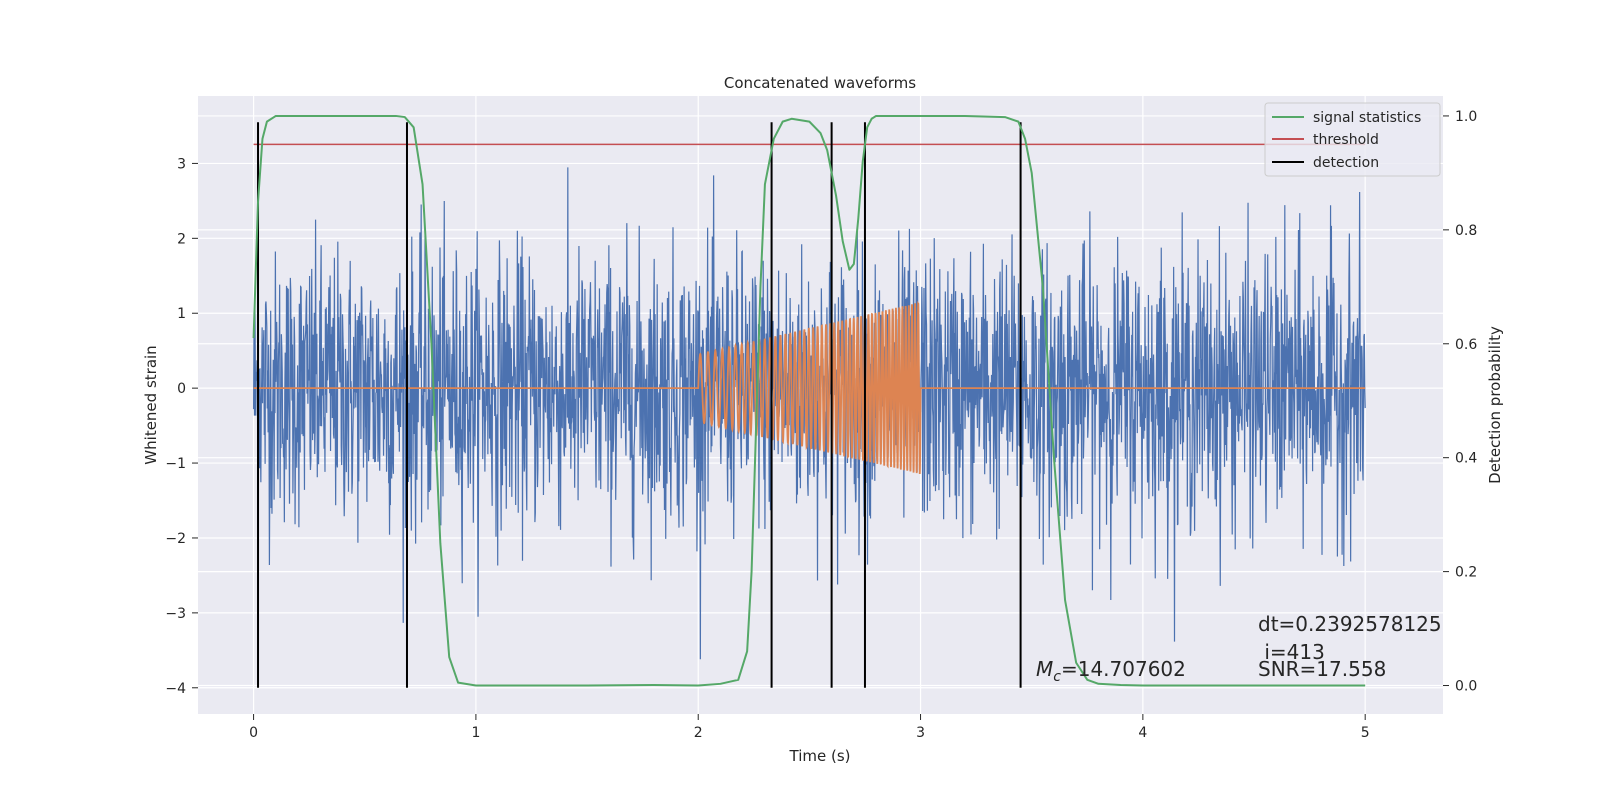 Image resolution: width=1600 pixels, height=800 pixels. I want to click on x-tick-label: 1, so click(475, 733).